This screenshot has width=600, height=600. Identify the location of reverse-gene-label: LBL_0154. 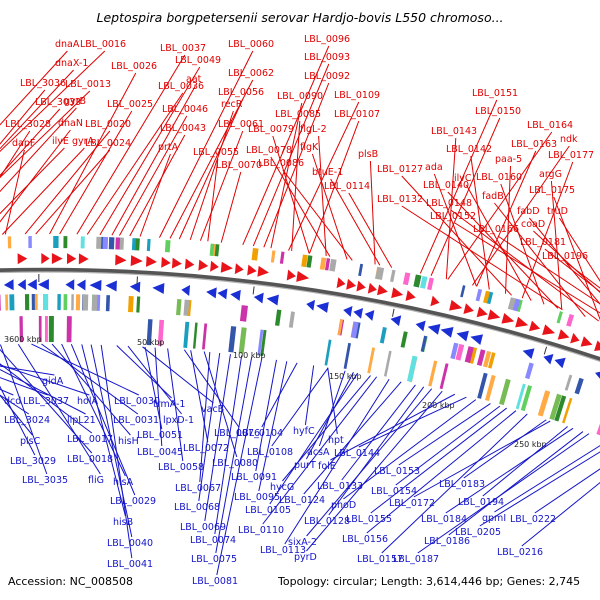
(394, 491).